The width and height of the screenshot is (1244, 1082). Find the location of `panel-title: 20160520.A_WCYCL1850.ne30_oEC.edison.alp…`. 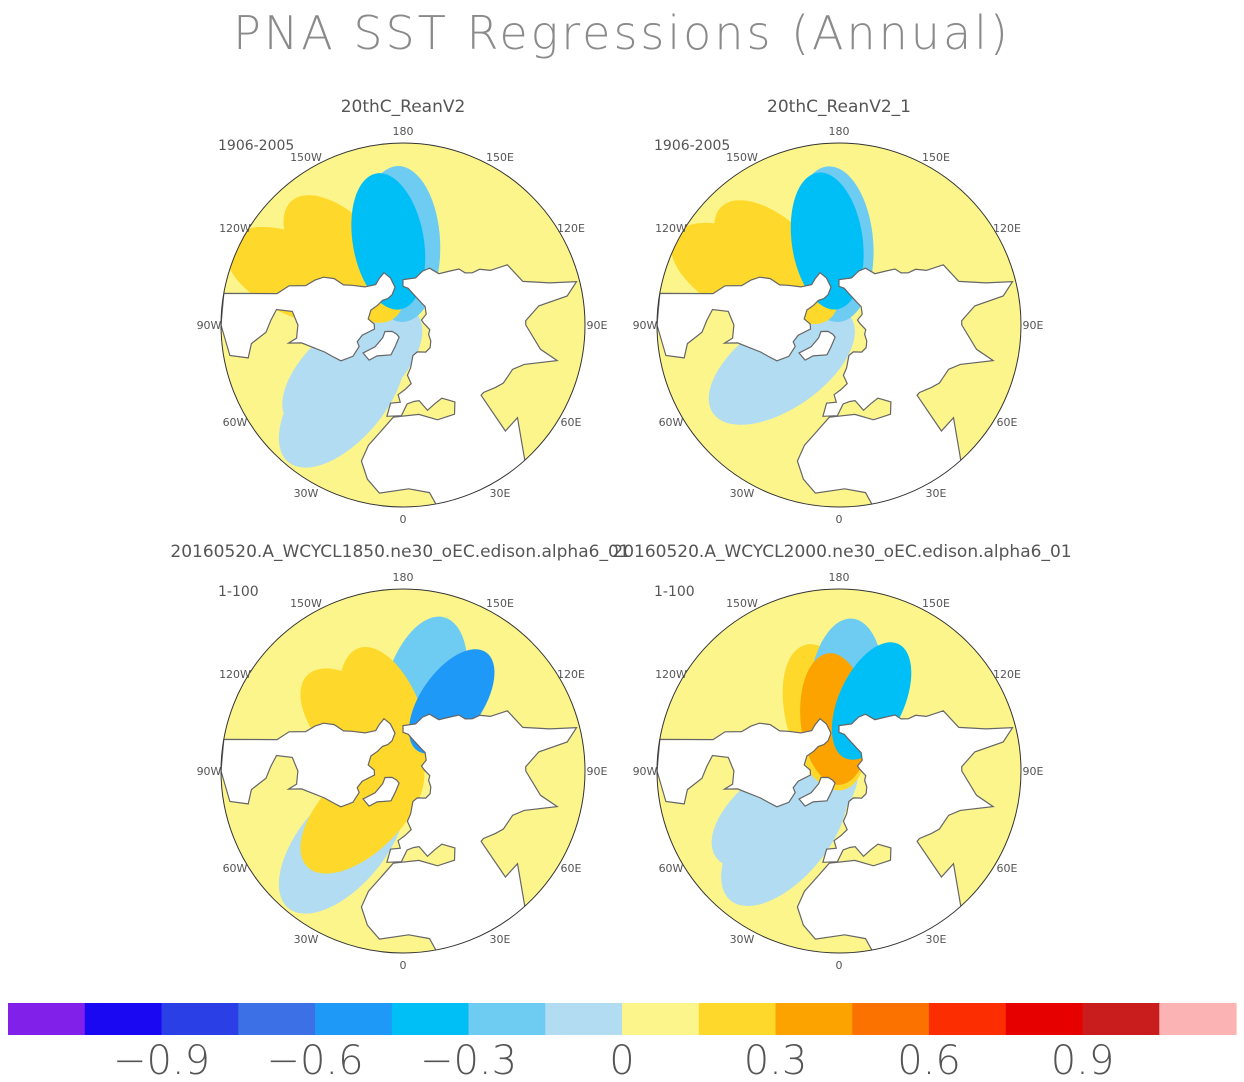

panel-title: 20160520.A_WCYCL1850.ne30_oEC.edison.alp… is located at coordinates (399, 552).